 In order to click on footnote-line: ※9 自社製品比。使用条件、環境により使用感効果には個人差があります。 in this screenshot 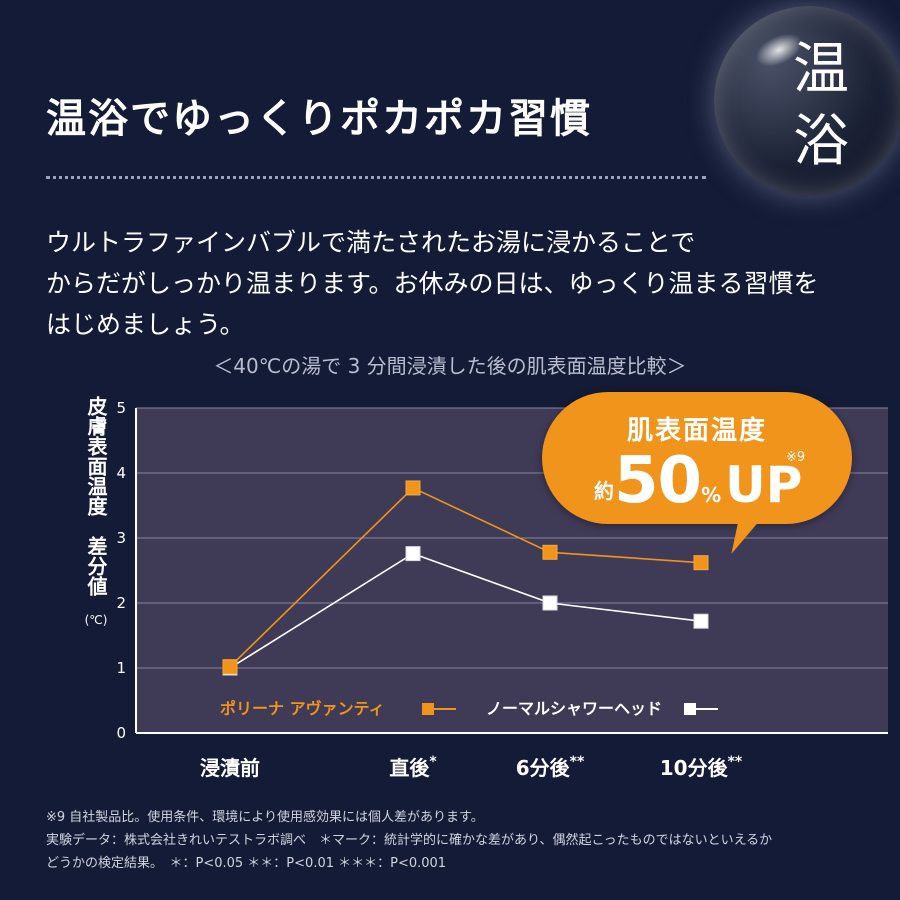, I will do `click(265, 817)`.